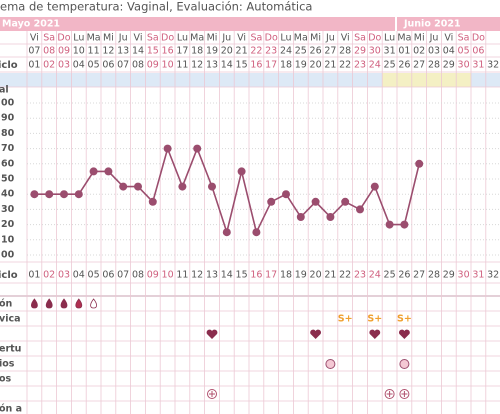 The image size is (500, 414). I want to click on cycle-day: 18, so click(286, 65).